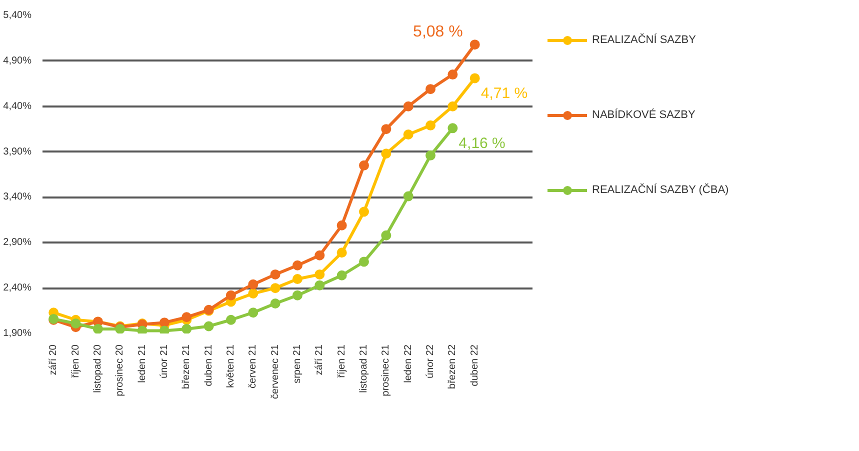 The width and height of the screenshot is (859, 451). I want to click on x-tick-label: září 20, so click(54, 360).